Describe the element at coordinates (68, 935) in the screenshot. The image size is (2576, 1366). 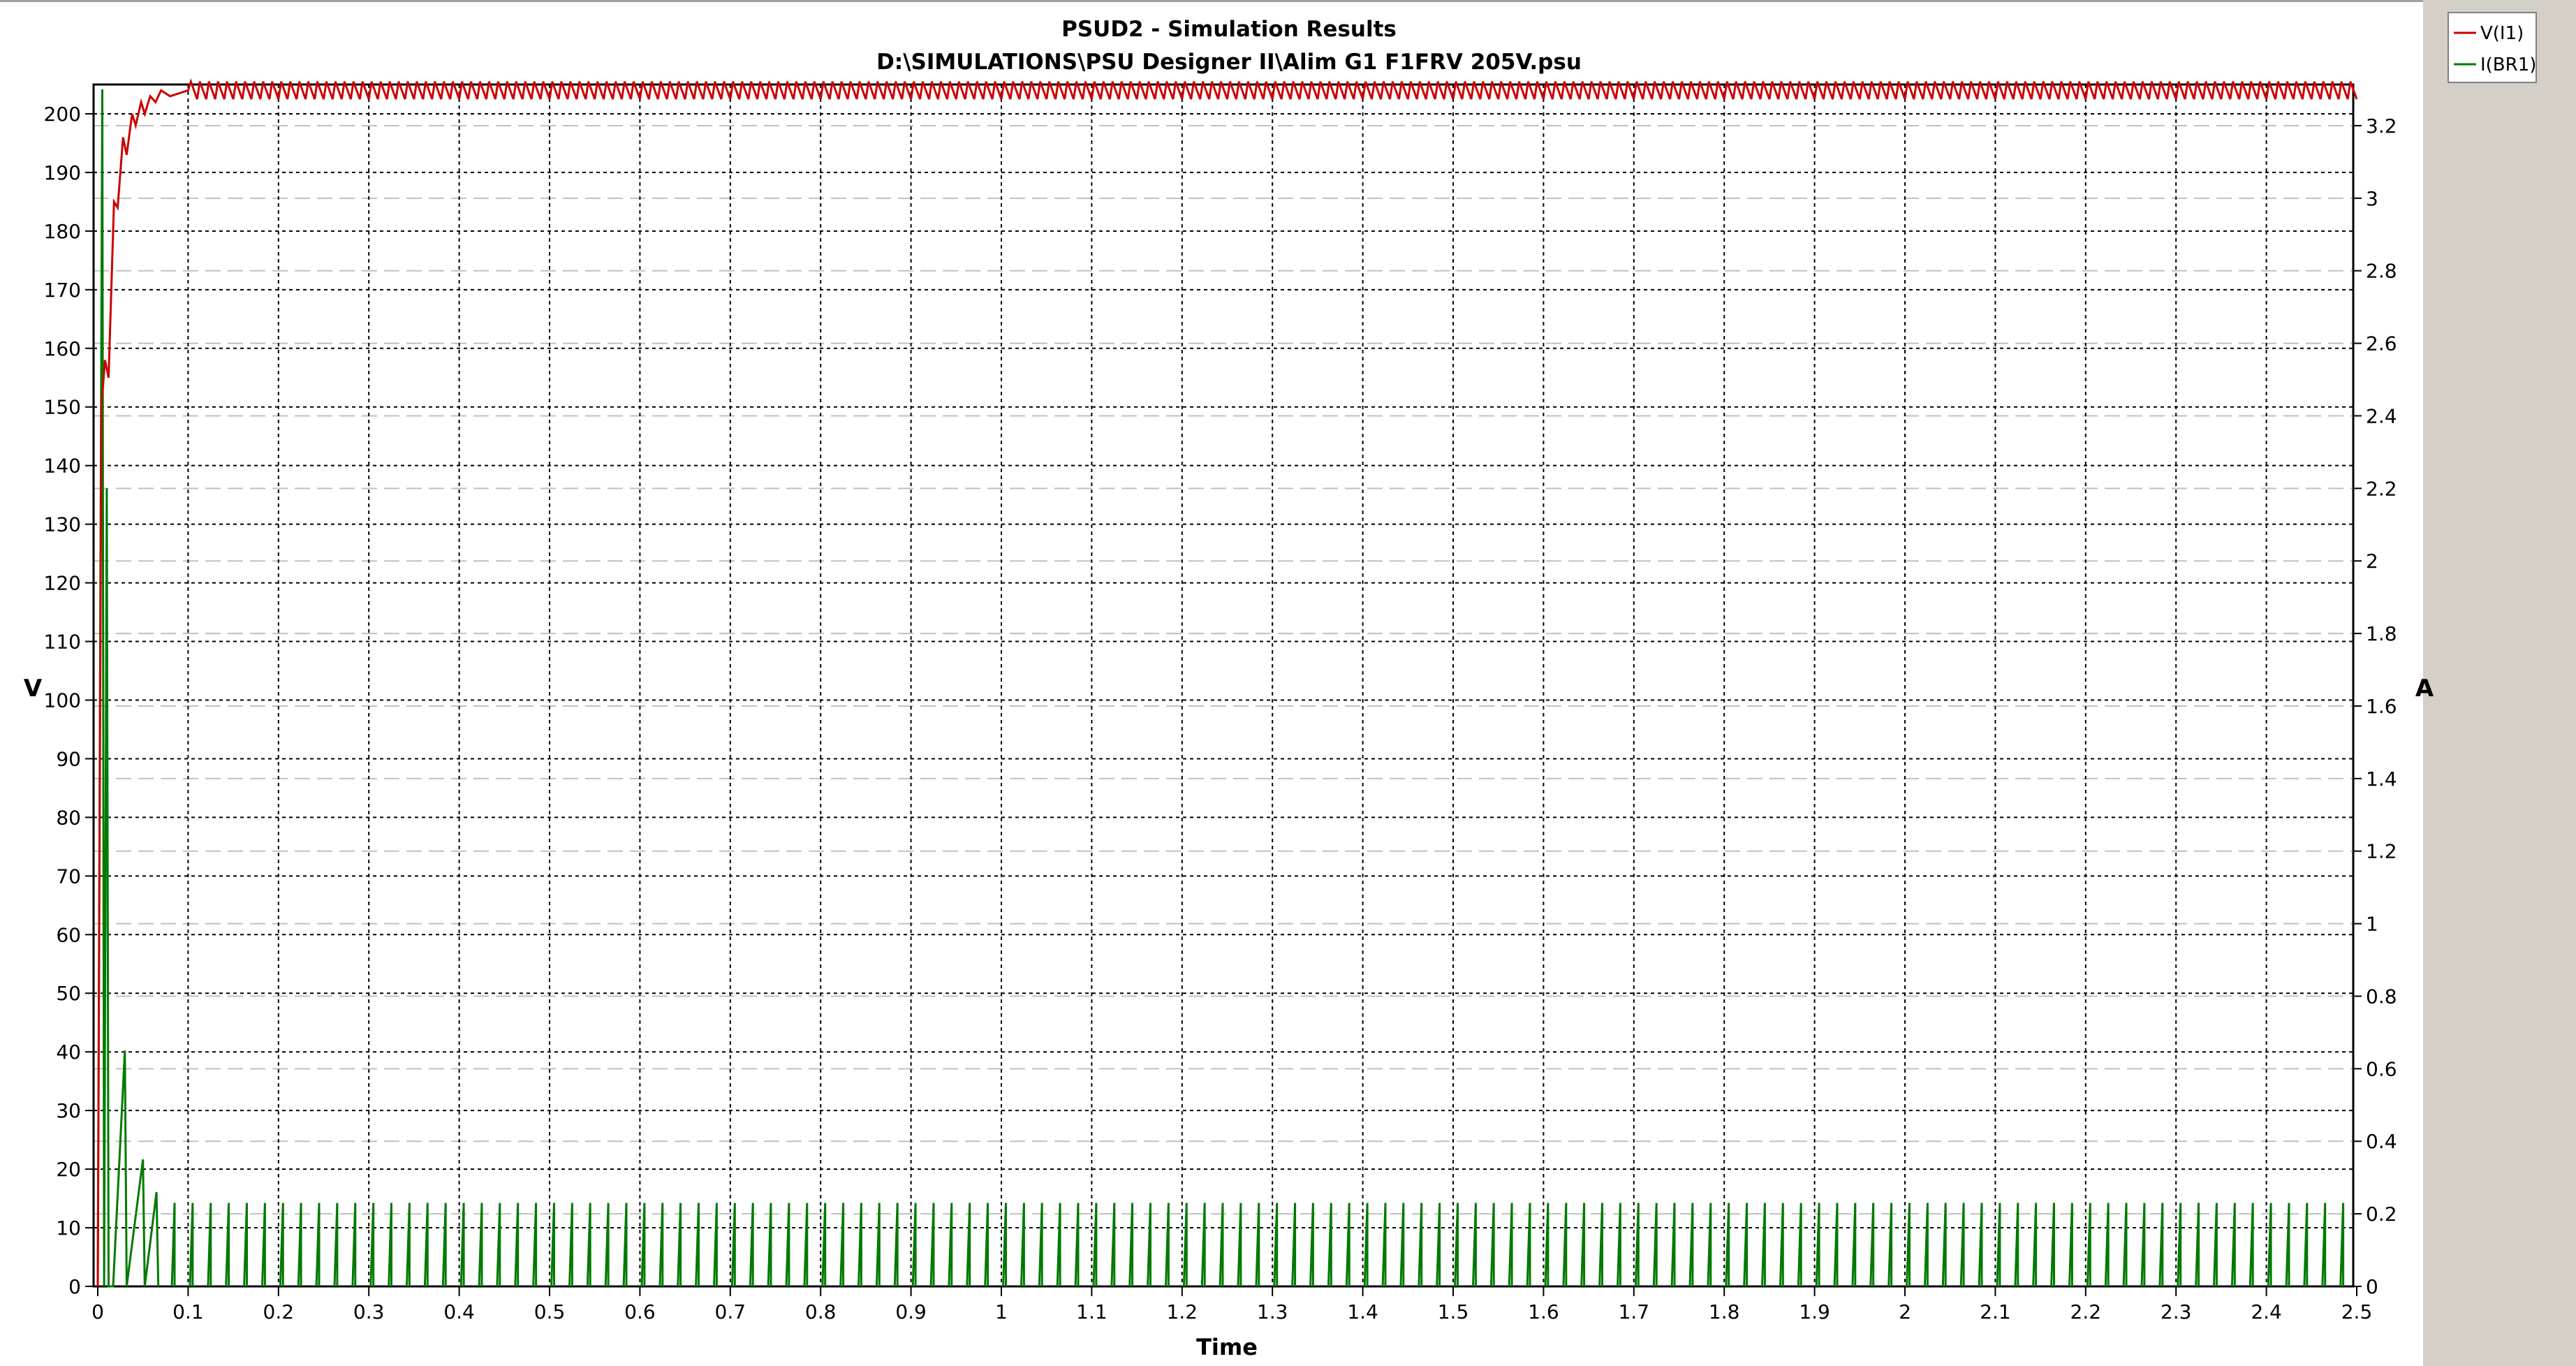
I see `y-left-tick-label: 60` at that location.